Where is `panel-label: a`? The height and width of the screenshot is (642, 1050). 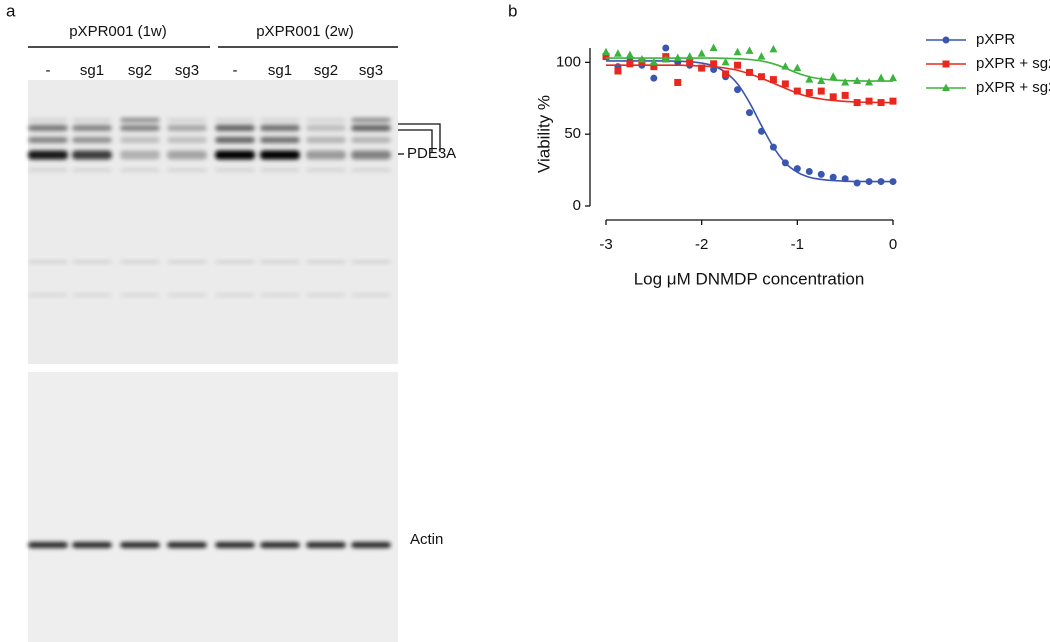
panel-label: a is located at coordinates (11, 10).